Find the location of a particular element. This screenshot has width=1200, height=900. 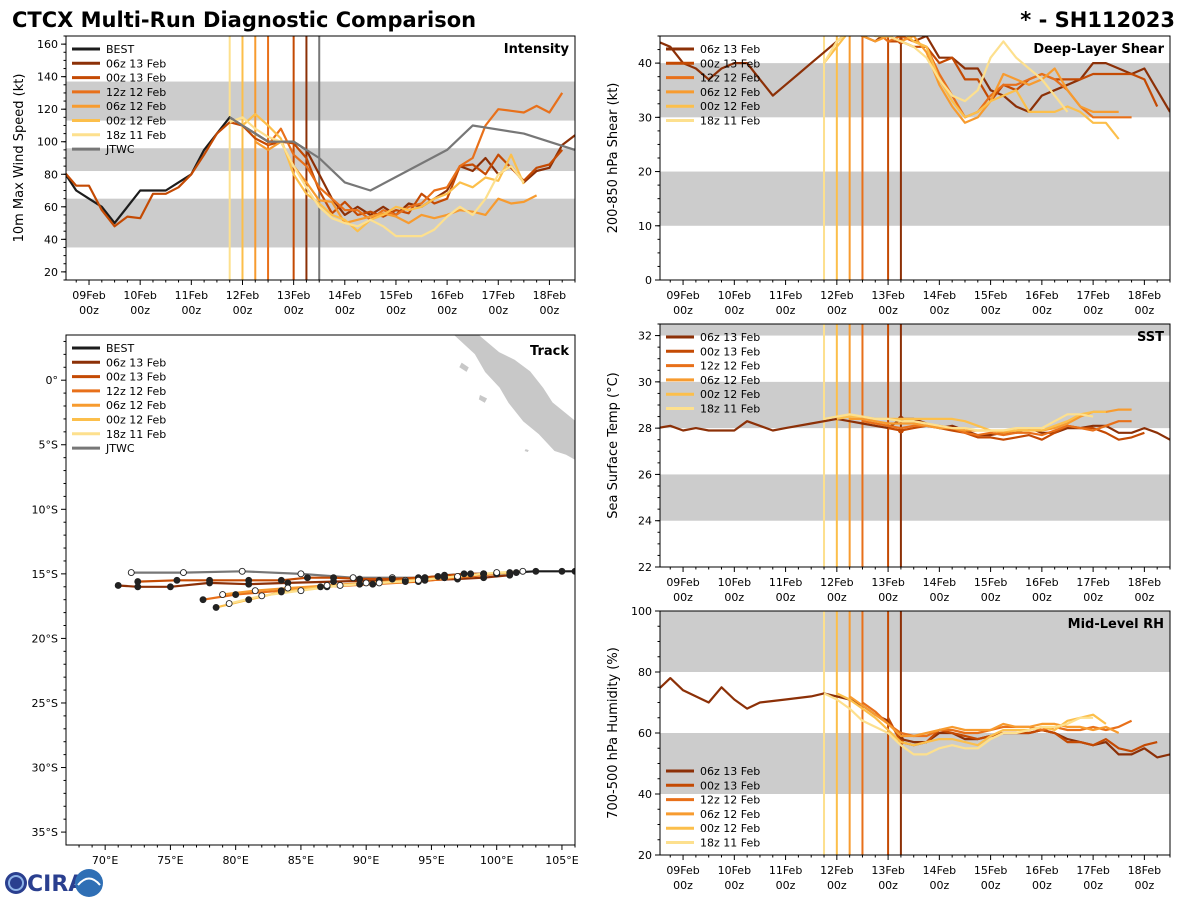

sst-ytick-label: 24 is located at coordinates (645, 521).